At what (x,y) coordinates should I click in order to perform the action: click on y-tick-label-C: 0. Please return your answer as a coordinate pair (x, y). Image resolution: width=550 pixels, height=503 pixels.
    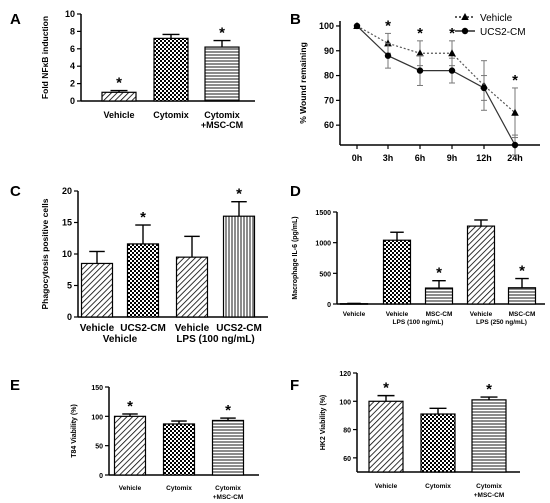
    Looking at the image, I should click on (69, 317).